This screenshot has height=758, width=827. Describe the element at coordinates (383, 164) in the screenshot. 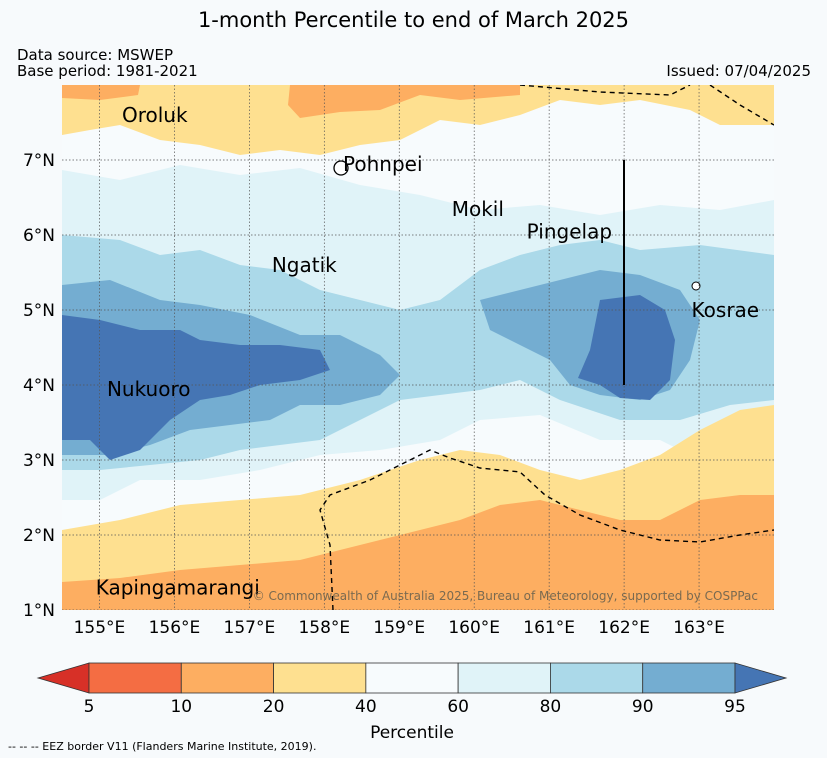

I see `place-label: Pohnpei` at that location.